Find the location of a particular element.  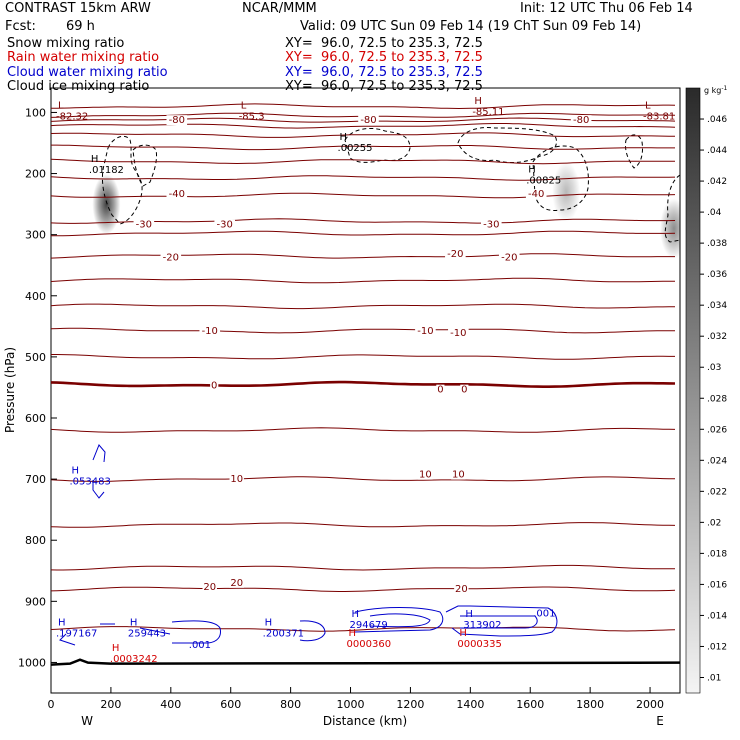

forecast-label: Fcst: is located at coordinates (20, 26).